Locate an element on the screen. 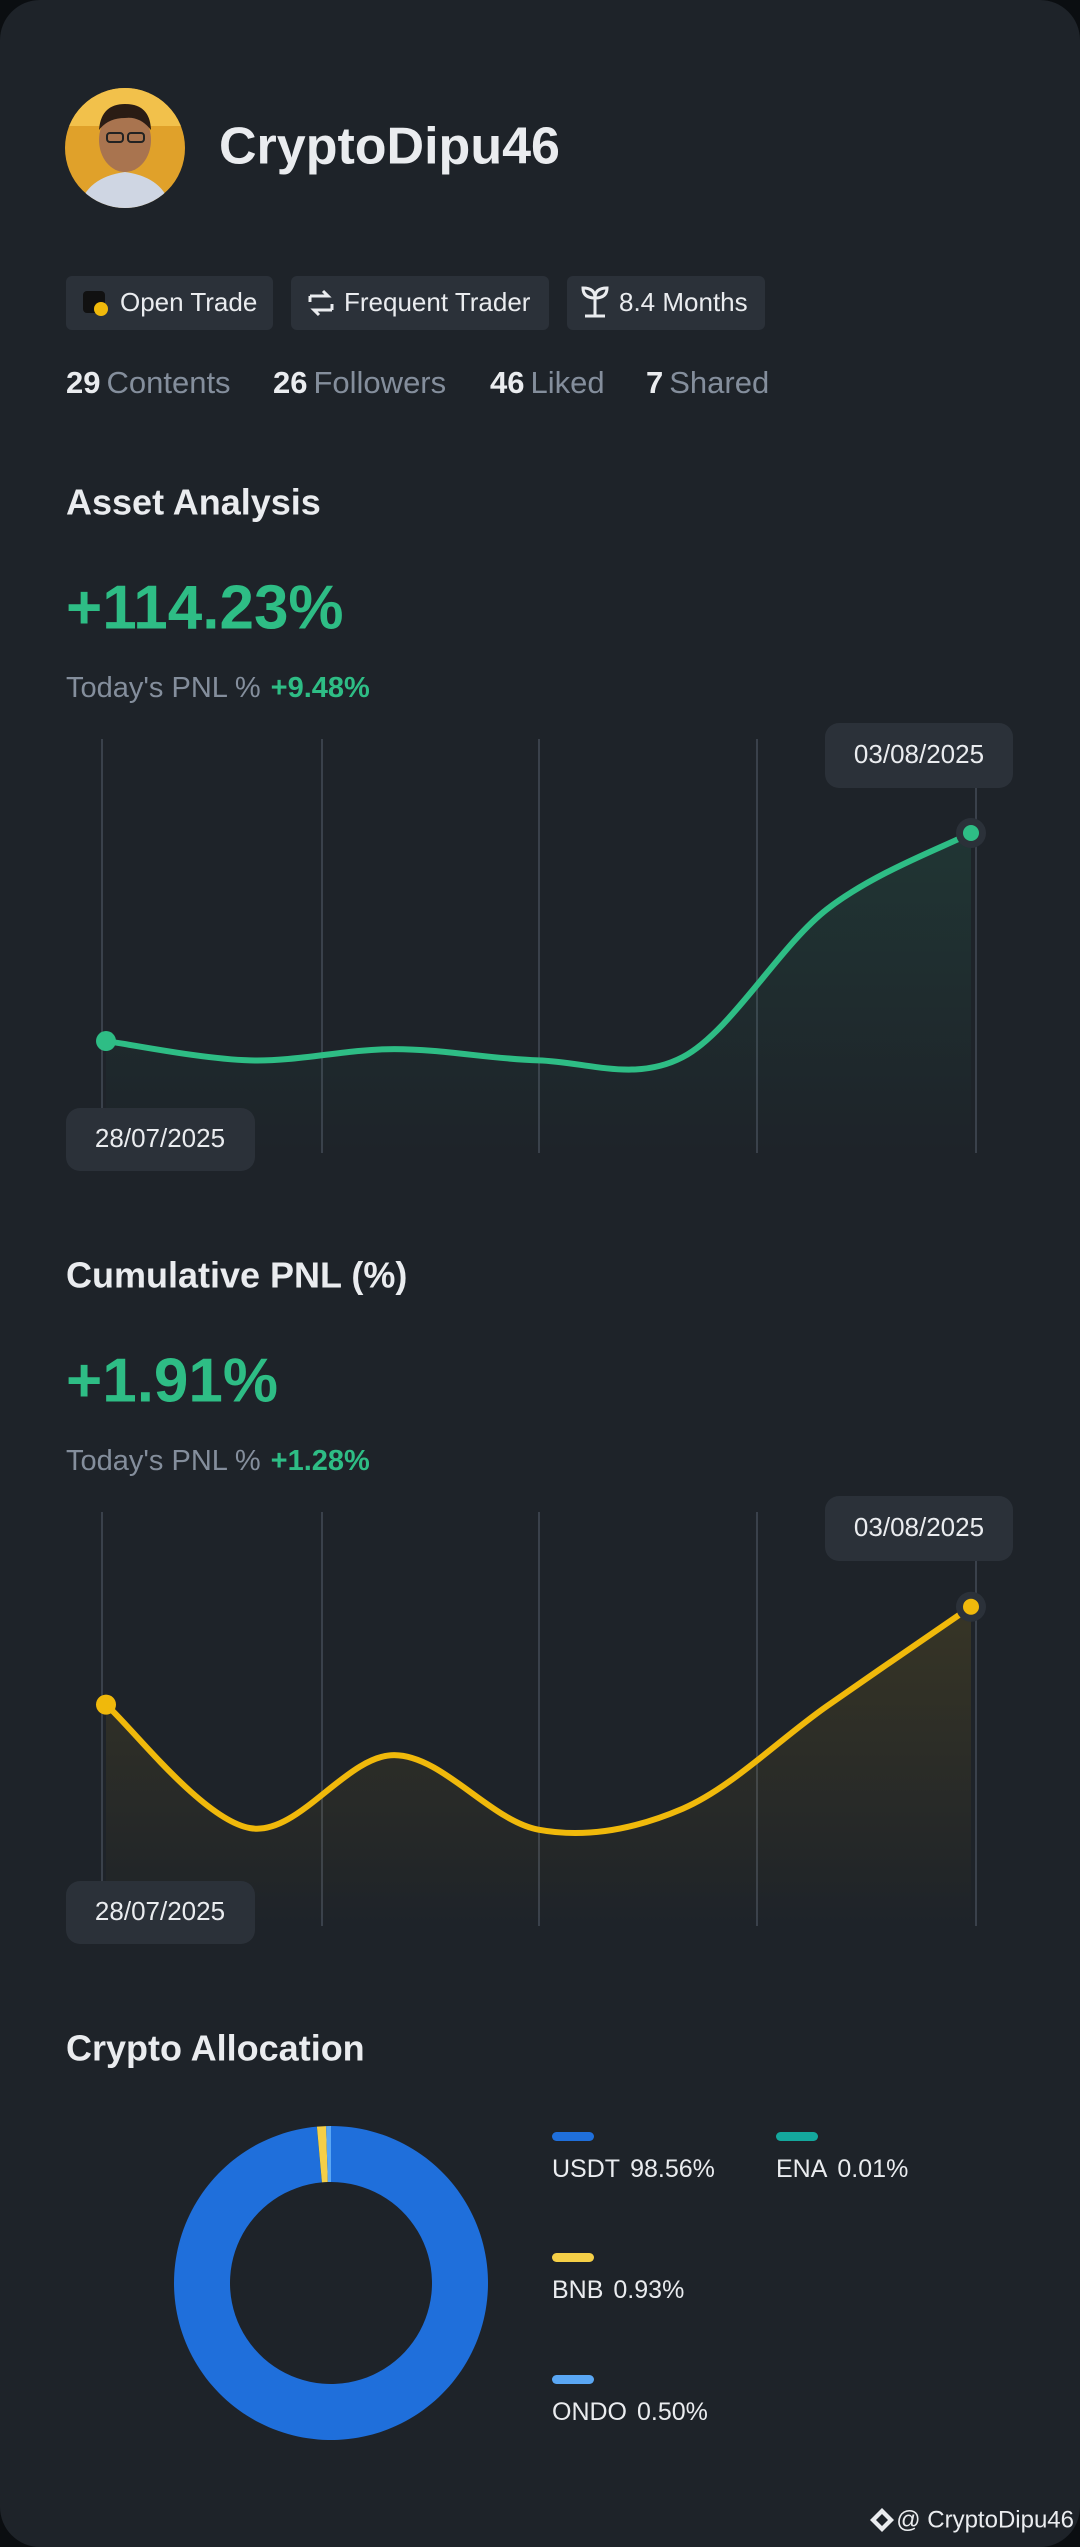  tag: 8.4 Months is located at coordinates (666, 303).